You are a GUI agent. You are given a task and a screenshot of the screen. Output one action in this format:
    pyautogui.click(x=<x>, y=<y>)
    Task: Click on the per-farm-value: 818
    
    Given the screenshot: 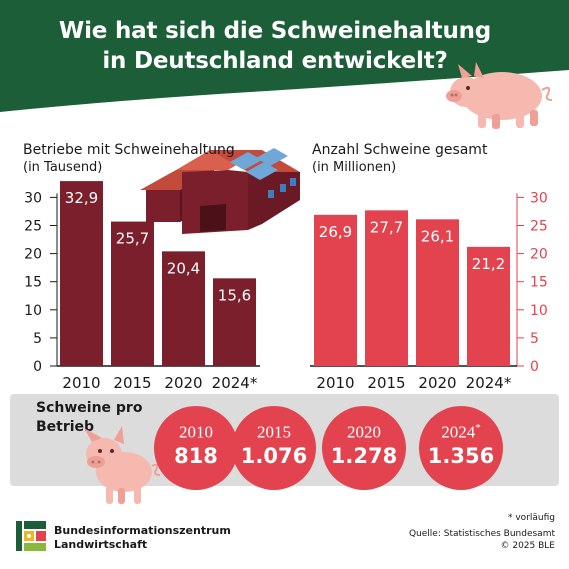 What is the action you would take?
    pyautogui.click(x=196, y=455)
    